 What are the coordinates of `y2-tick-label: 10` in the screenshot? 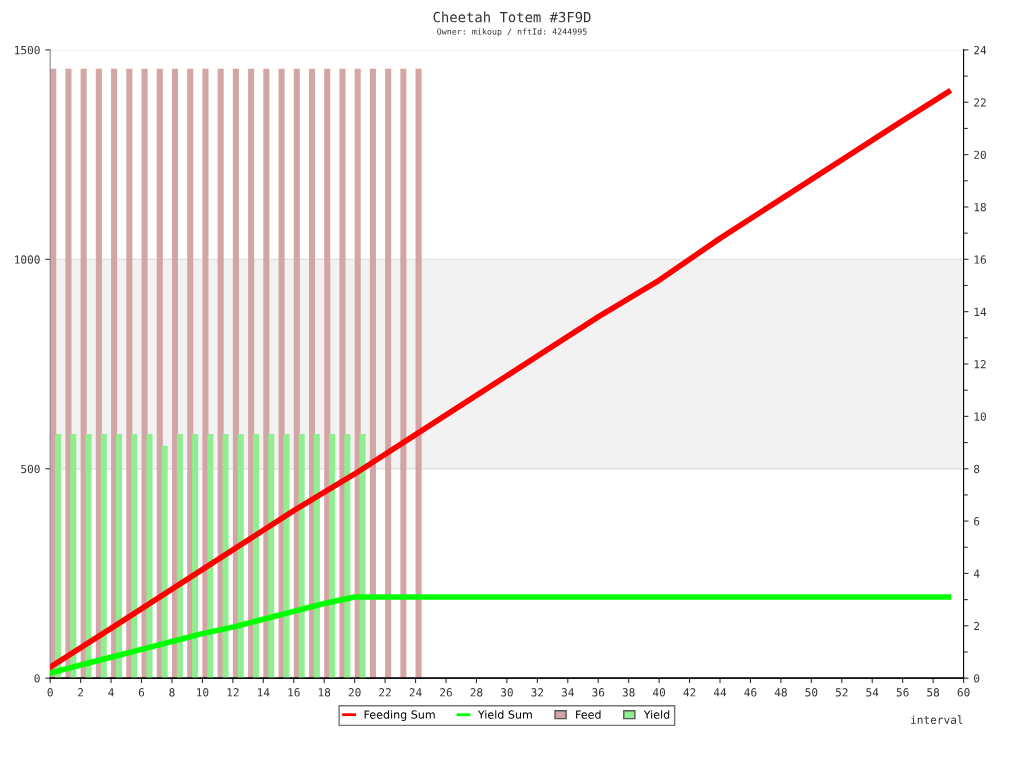 It's located at (980, 416).